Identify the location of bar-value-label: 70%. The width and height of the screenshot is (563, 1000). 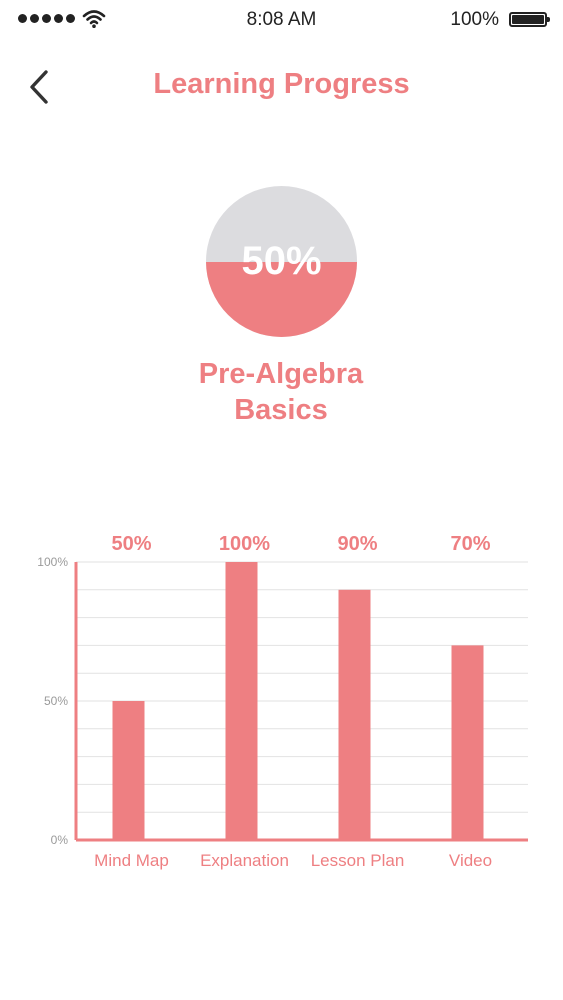
(470, 544).